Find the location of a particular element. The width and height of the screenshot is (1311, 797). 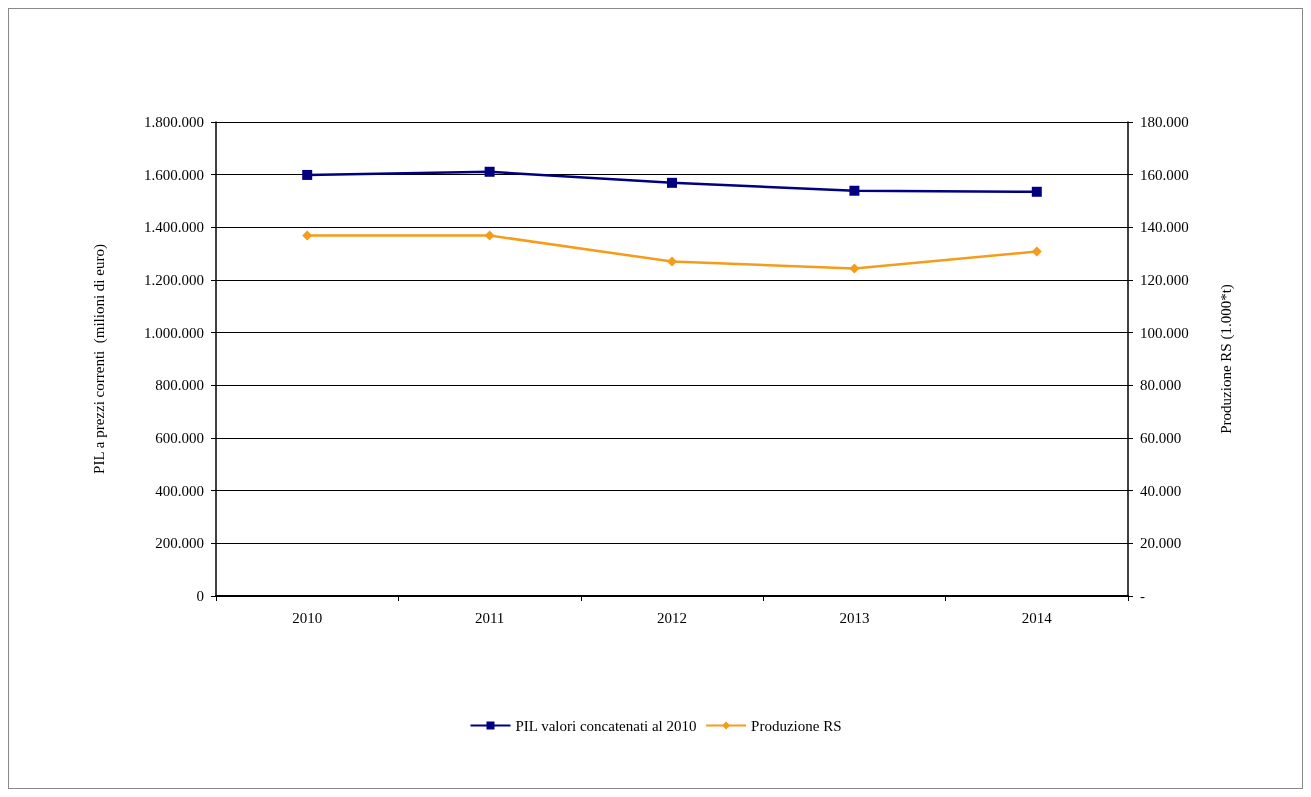

x-tick-label: 2011 is located at coordinates (489, 617).